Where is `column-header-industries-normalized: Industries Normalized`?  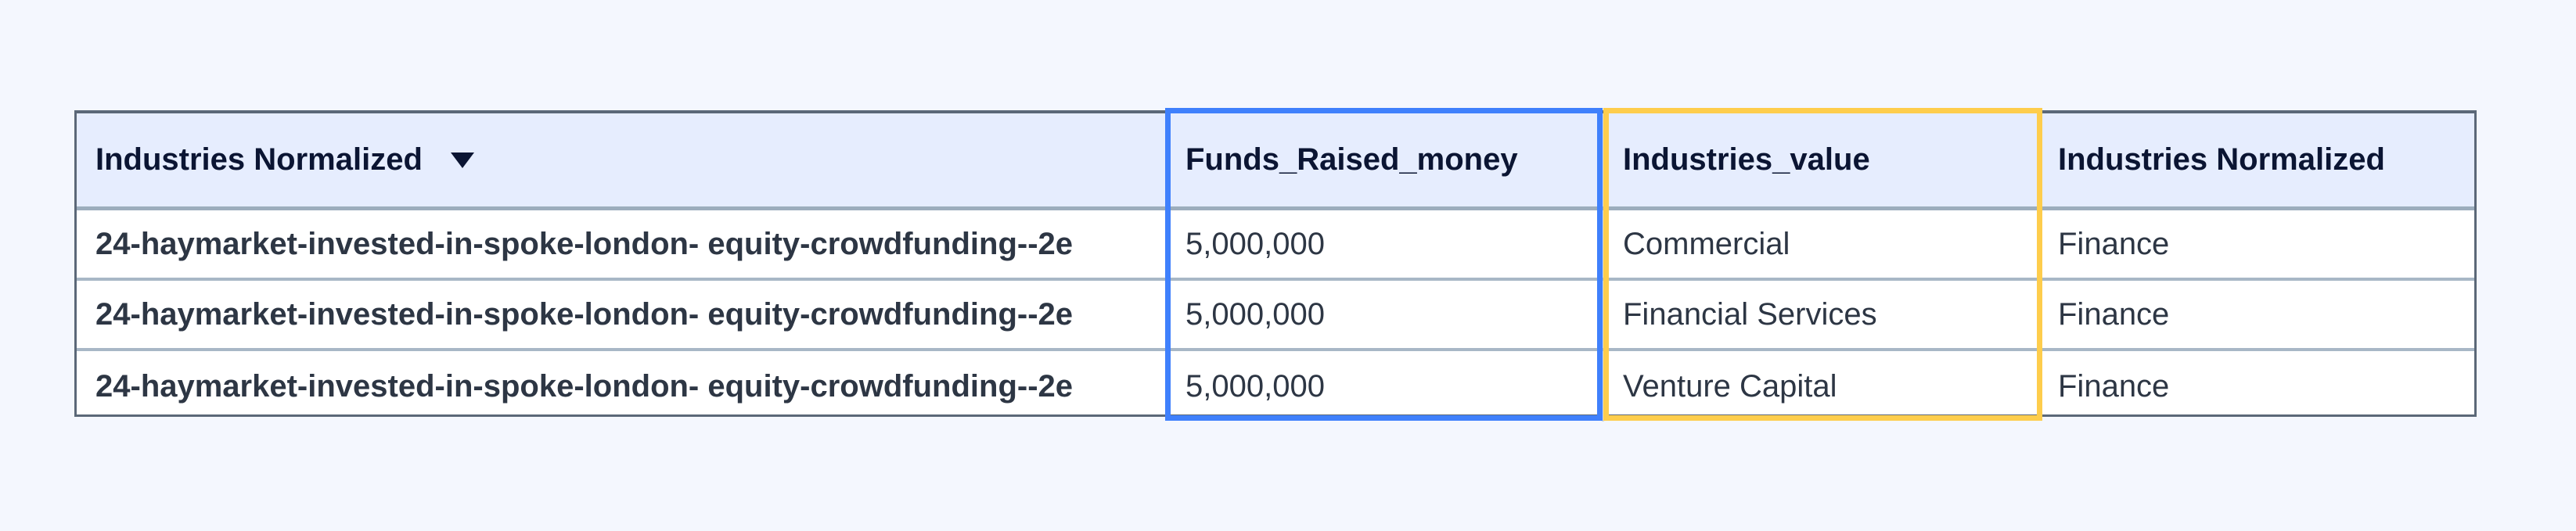 column-header-industries-normalized: Industries Normalized is located at coordinates (622, 159).